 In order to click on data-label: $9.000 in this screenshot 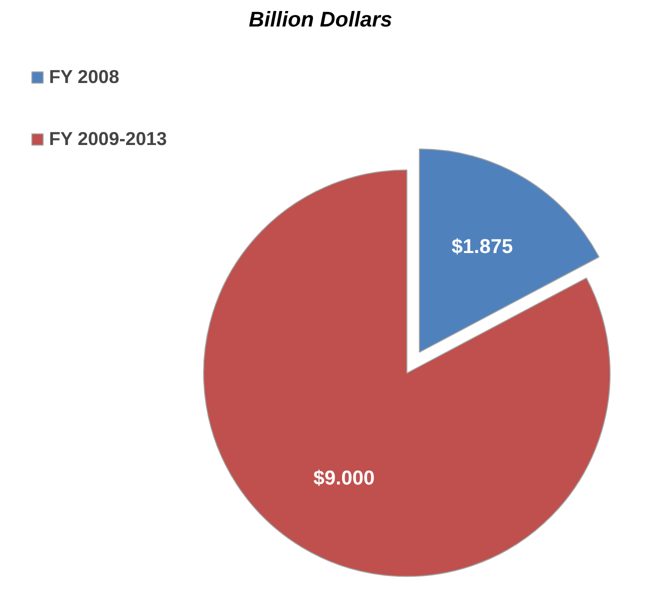, I will do `click(344, 478)`.